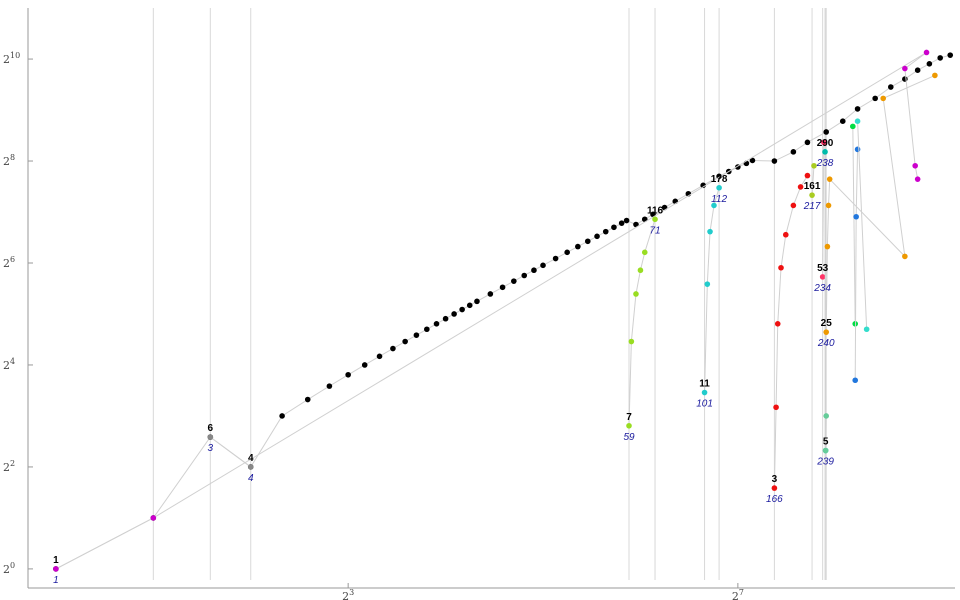 Image resolution: width=960 pixels, height=600 pixels. What do you see at coordinates (251, 458) in the screenshot?
I see `annotation-value-label: 4` at bounding box center [251, 458].